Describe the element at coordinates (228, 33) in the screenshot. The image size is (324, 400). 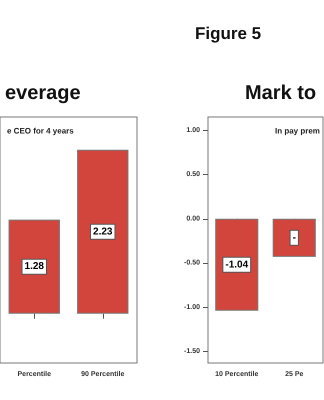
I see `caption: Figure 5` at that location.